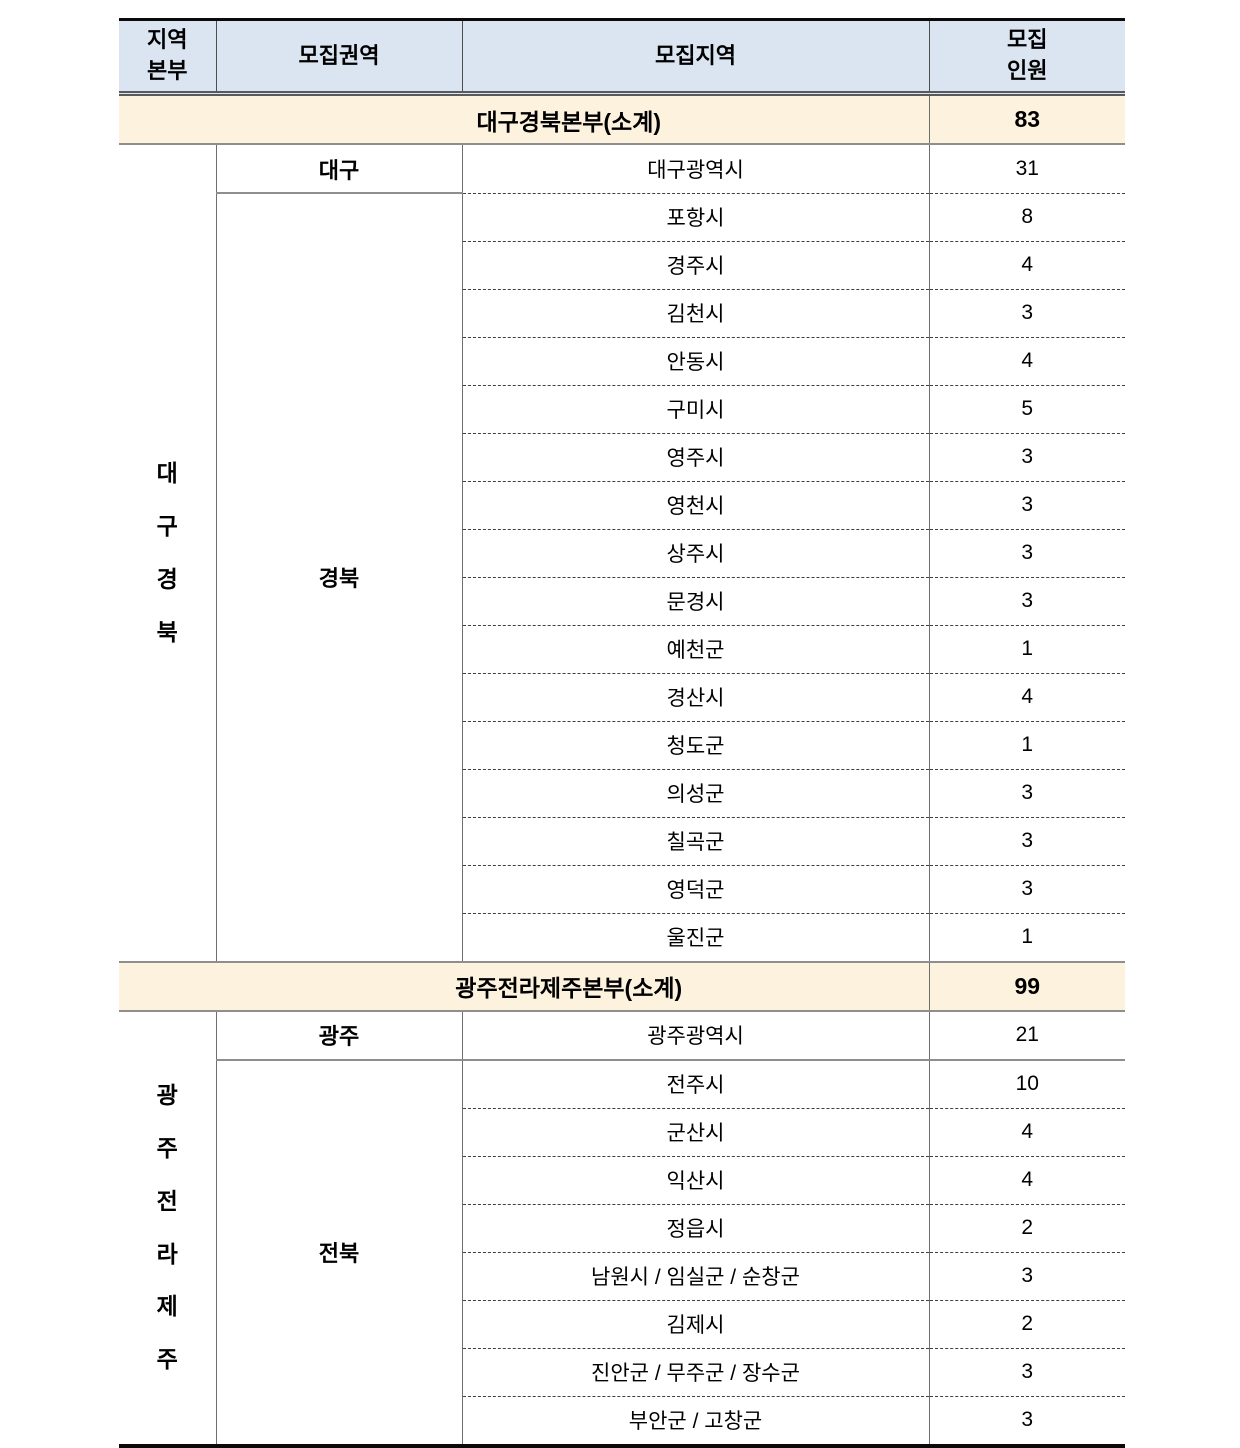 The width and height of the screenshot is (1240, 1448). I want to click on hq-vertical-label: 광 주 전 라 제 주, so click(167, 1228).